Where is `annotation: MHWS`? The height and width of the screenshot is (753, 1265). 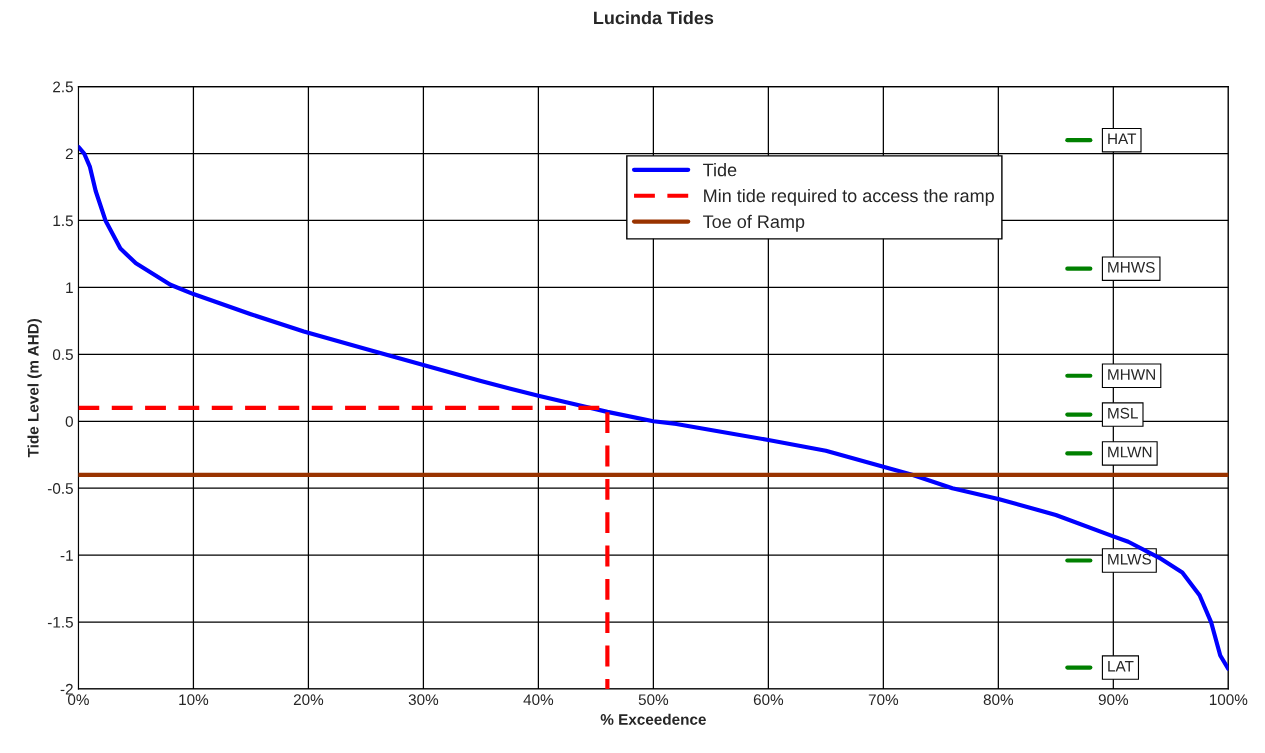
annotation: MHWS is located at coordinates (1131, 267).